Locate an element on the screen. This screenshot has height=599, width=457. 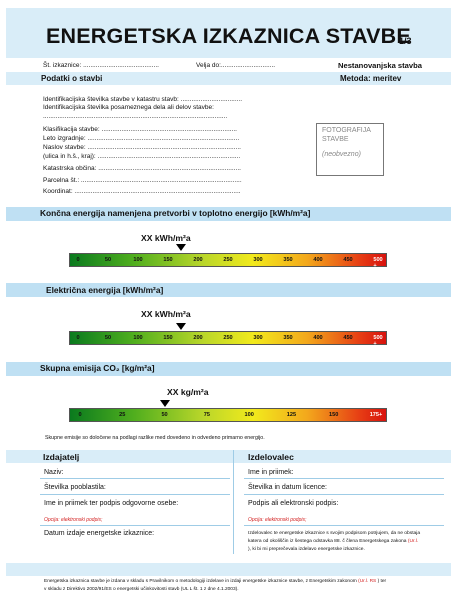
scale-tick-label: 75 is located at coordinates (206, 415).